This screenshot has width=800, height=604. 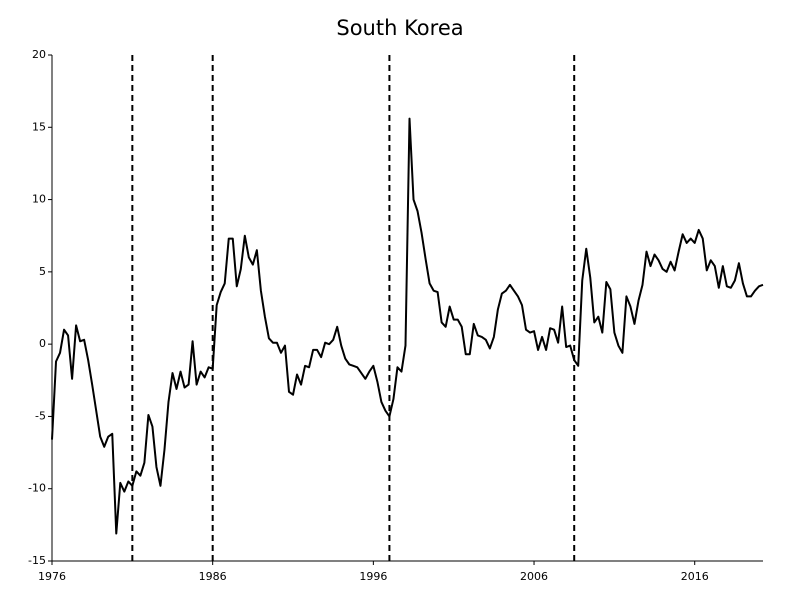 I want to click on y-tick-label: 0, so click(x=42, y=343).